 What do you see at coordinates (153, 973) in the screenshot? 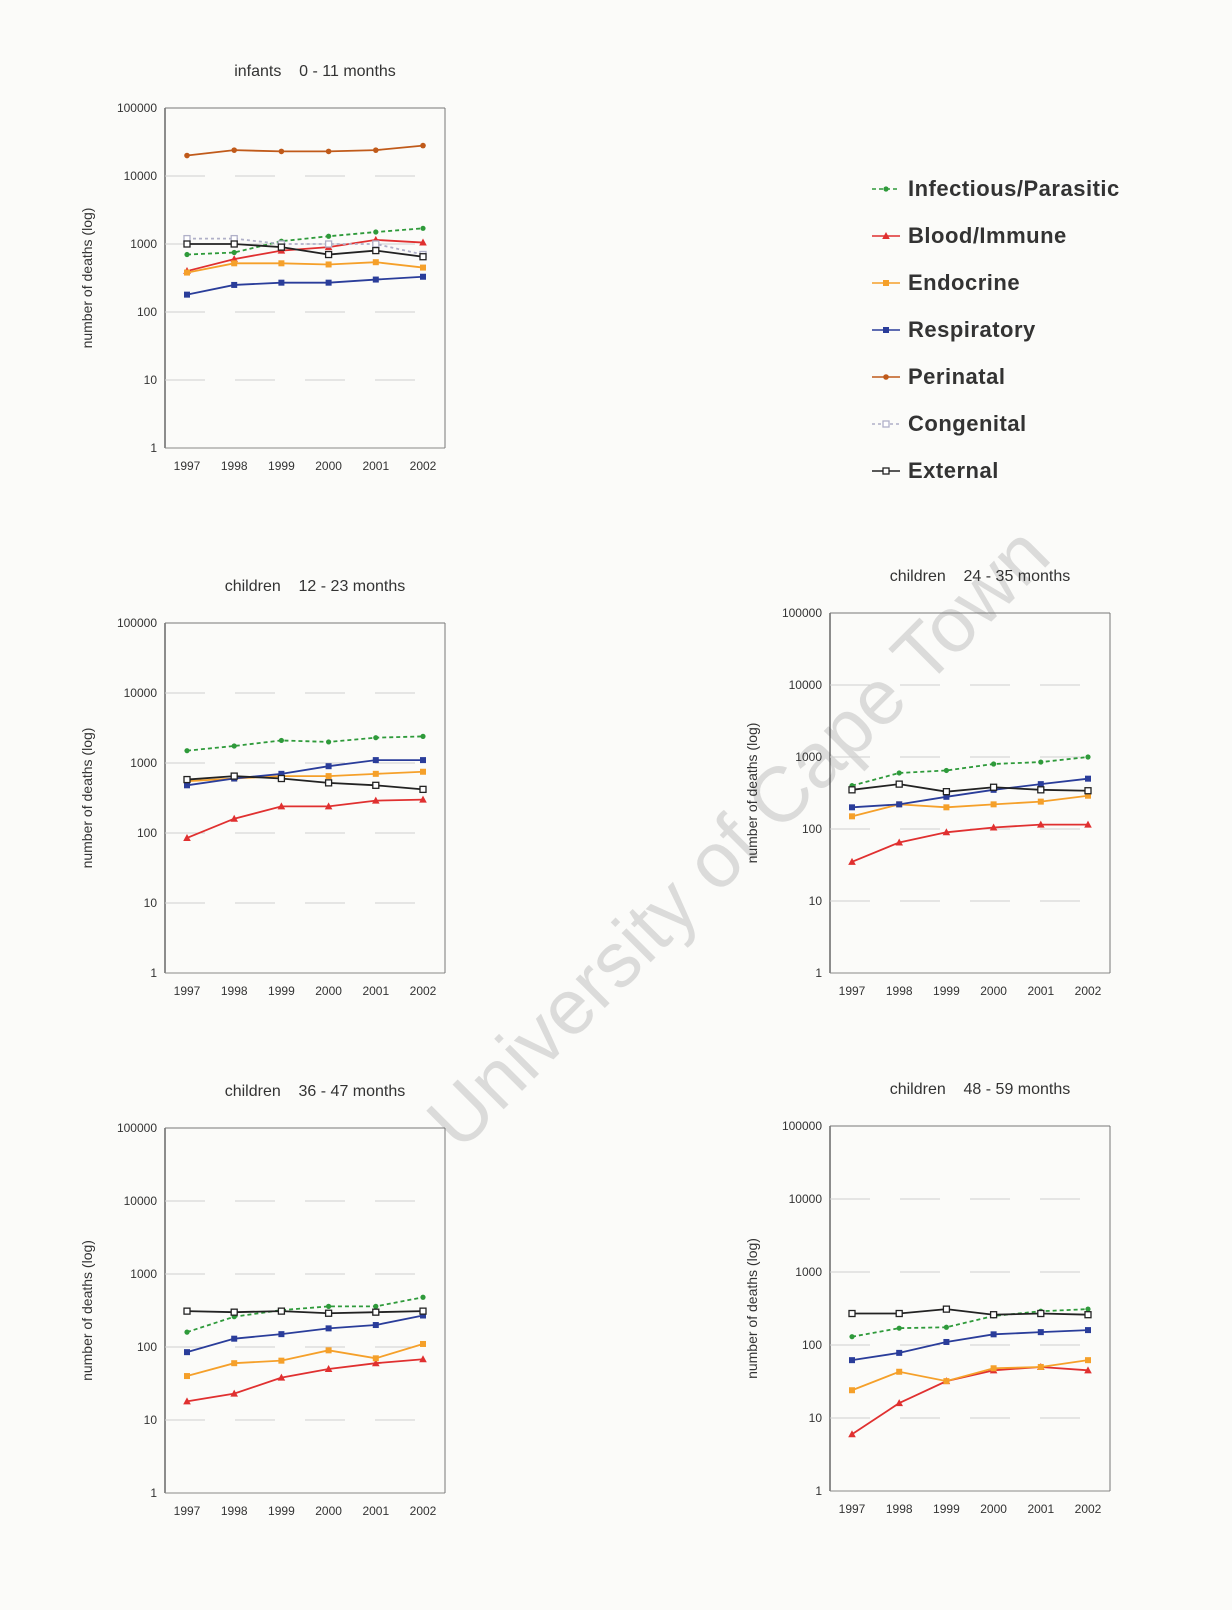
I see `y-tick-label: 1` at bounding box center [153, 973].